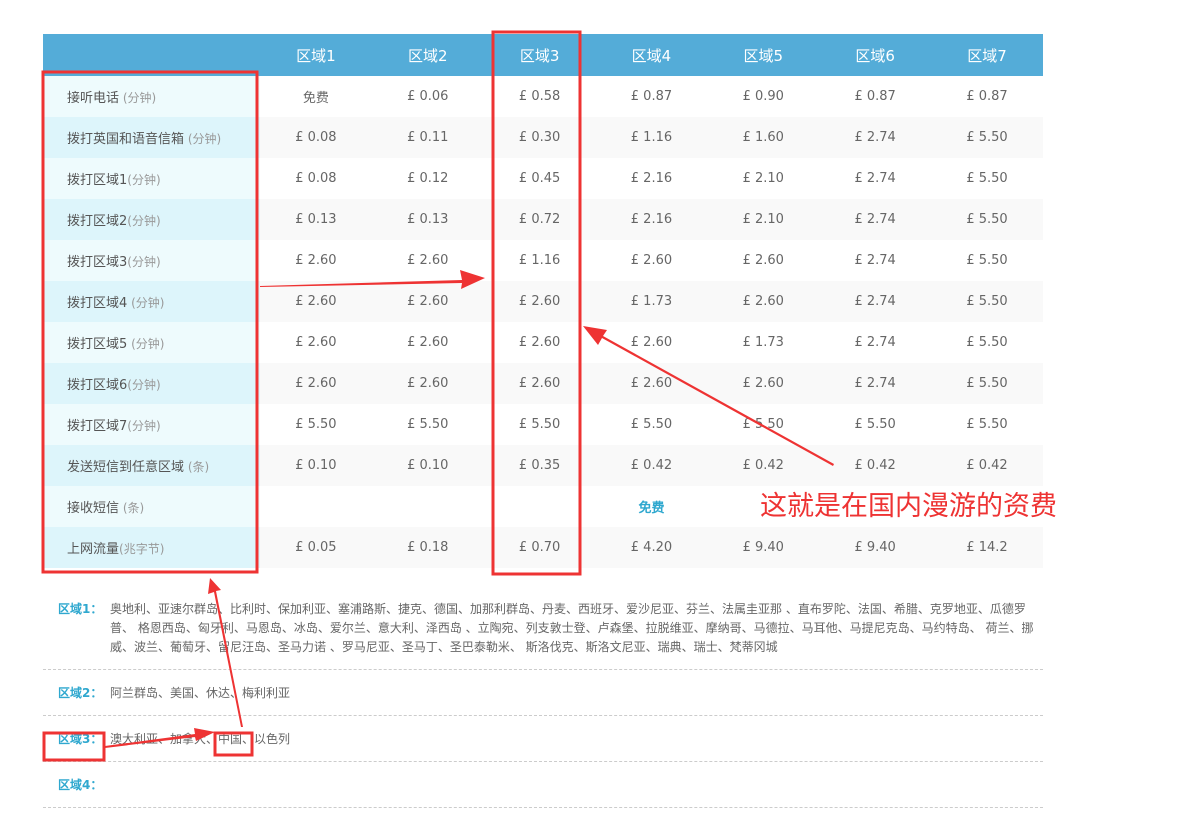 Image resolution: width=1194 pixels, height=818 pixels. Describe the element at coordinates (97, 180) in the screenshot. I see `row-label-text: 拨打区域1` at that location.